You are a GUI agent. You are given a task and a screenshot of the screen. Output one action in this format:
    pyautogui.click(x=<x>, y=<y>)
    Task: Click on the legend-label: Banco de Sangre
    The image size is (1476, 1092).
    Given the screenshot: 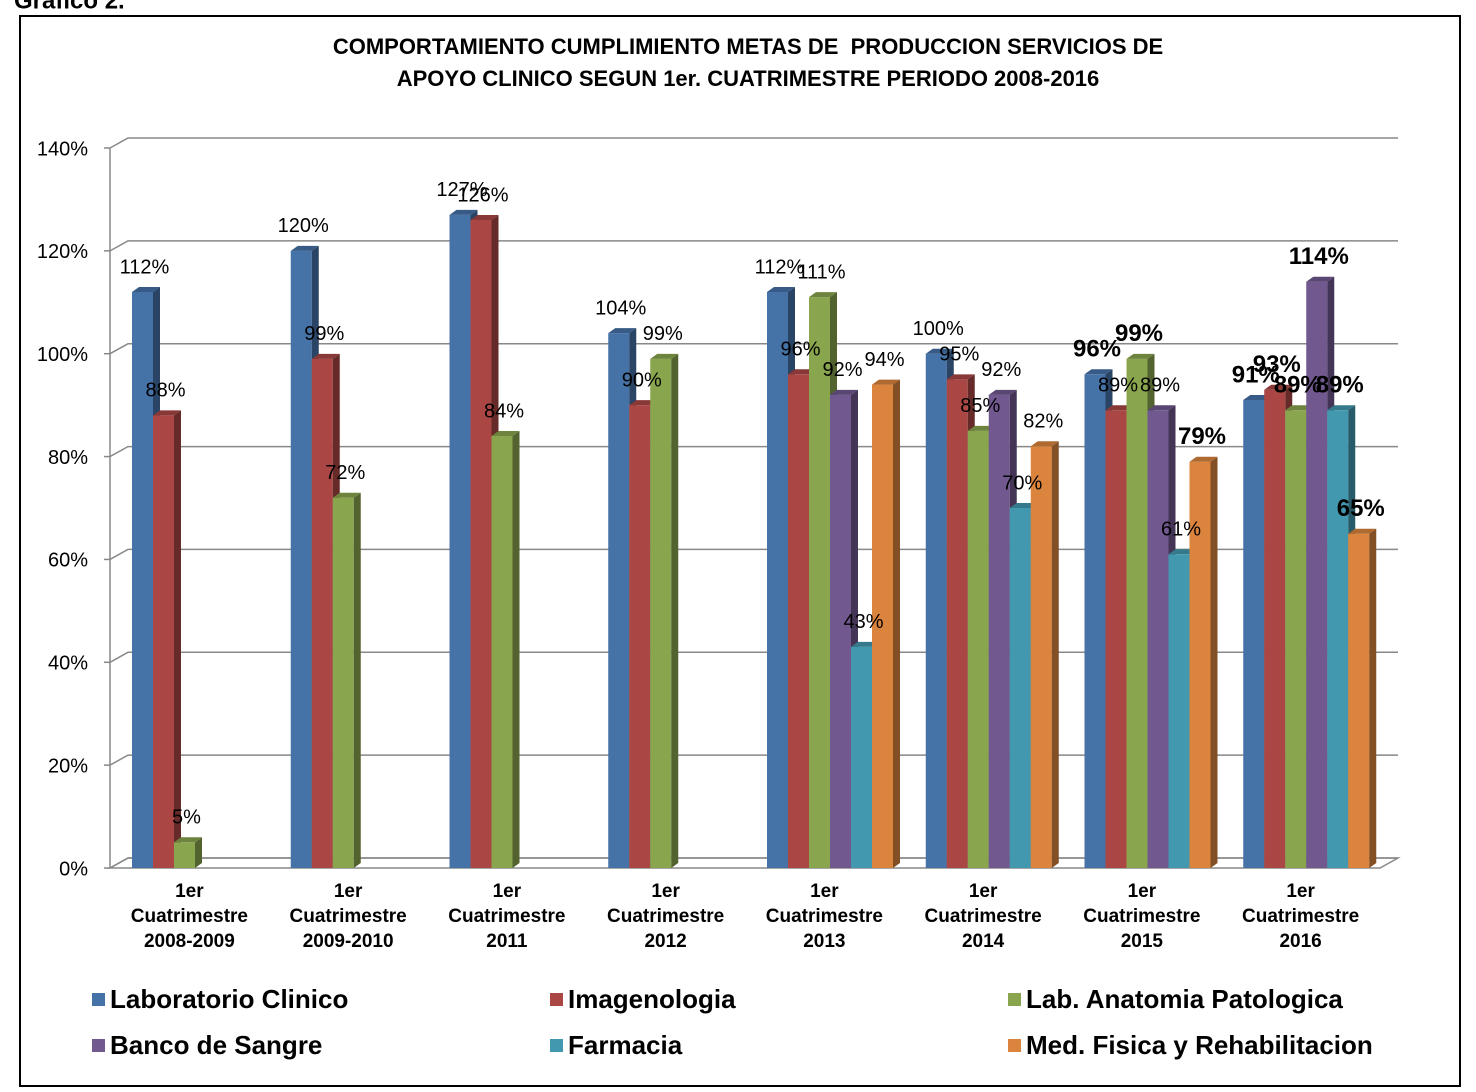 What is the action you would take?
    pyautogui.click(x=216, y=1045)
    